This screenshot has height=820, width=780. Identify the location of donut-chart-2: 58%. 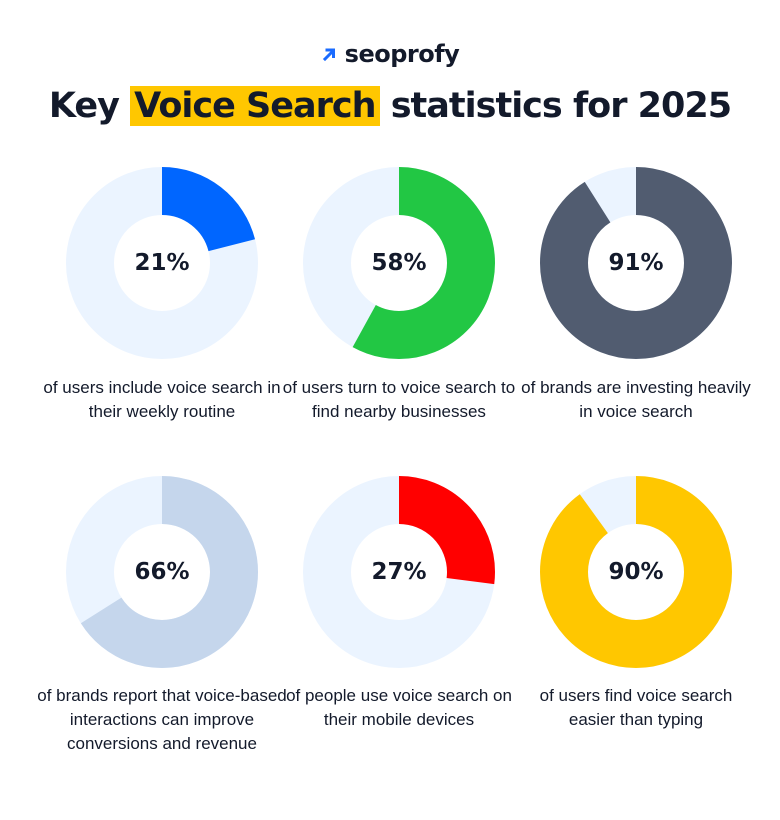
(399, 263).